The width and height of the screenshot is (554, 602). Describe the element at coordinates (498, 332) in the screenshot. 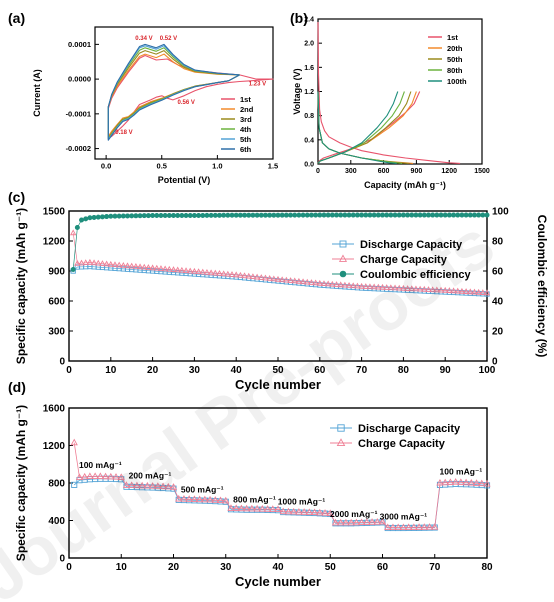

I see `y2-tick-label: 20` at that location.